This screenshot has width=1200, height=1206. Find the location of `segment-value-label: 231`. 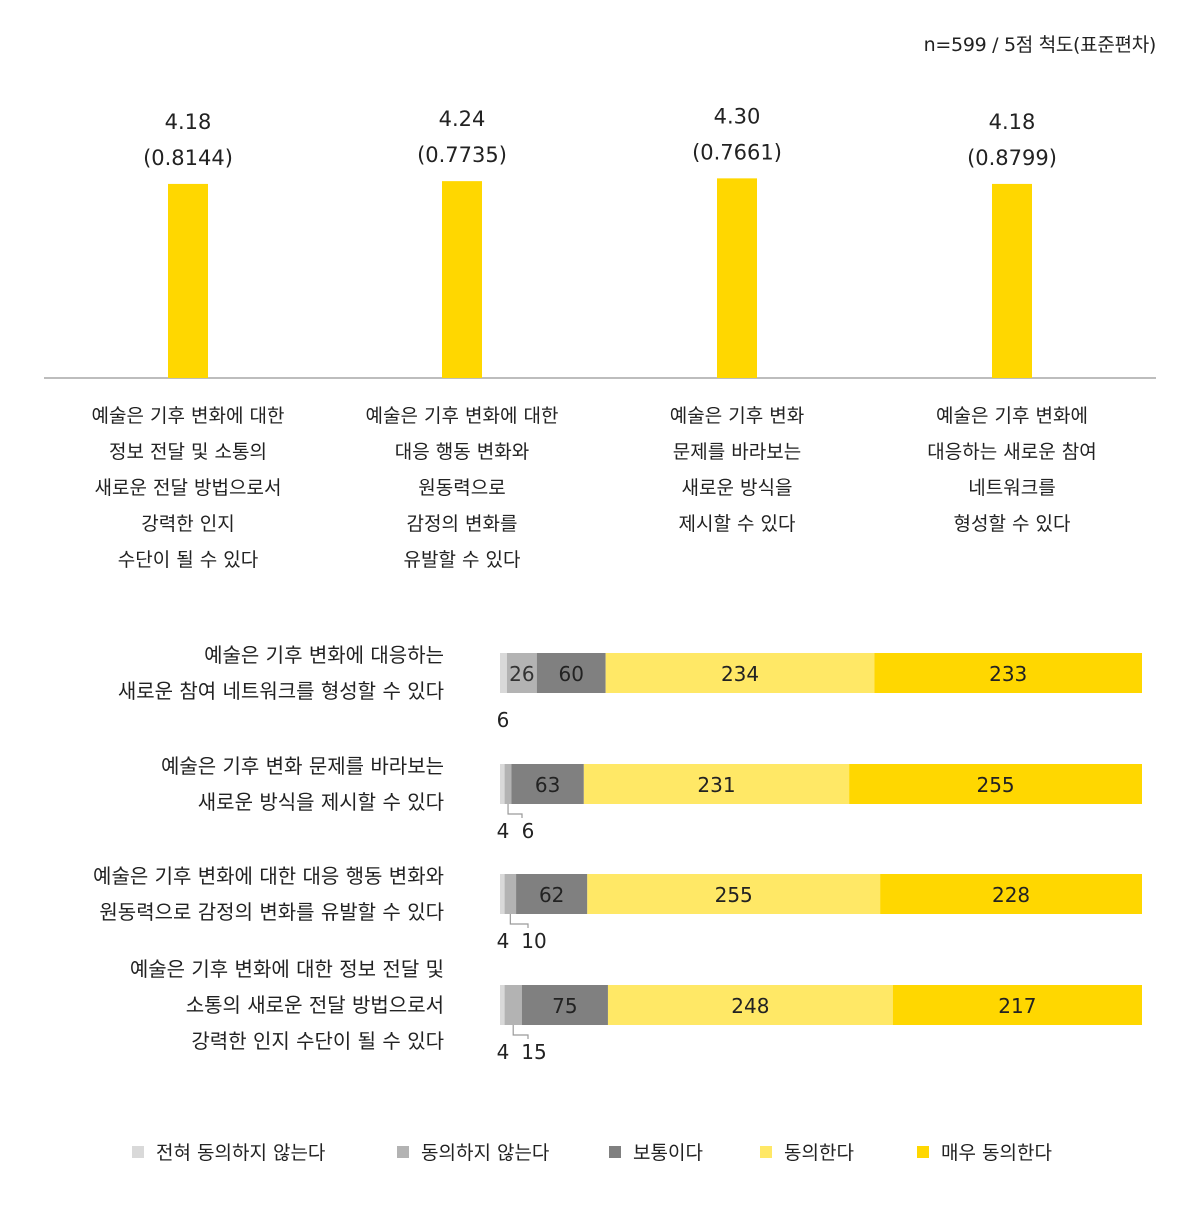

segment-value-label: 231 is located at coordinates (716, 785).